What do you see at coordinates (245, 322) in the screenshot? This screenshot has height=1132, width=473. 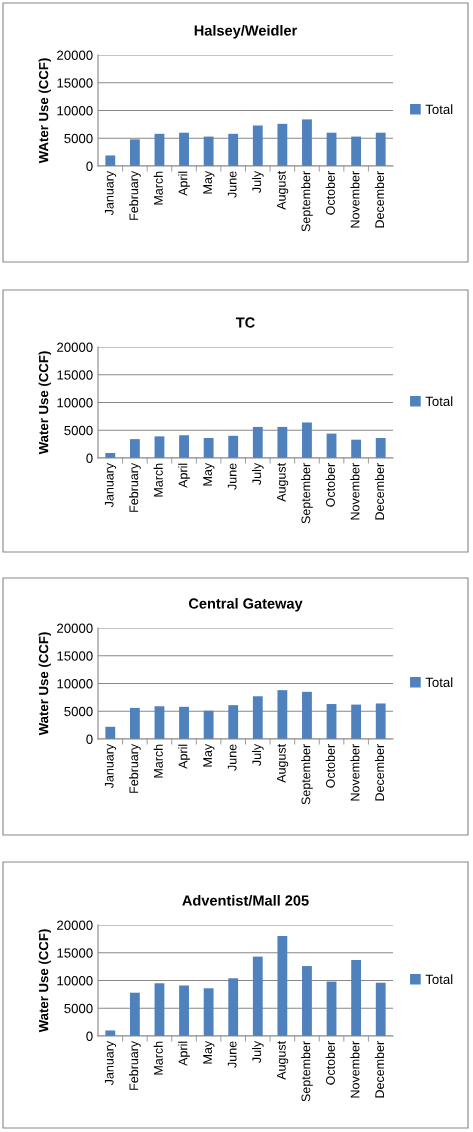 I see `chart-title: TC` at bounding box center [245, 322].